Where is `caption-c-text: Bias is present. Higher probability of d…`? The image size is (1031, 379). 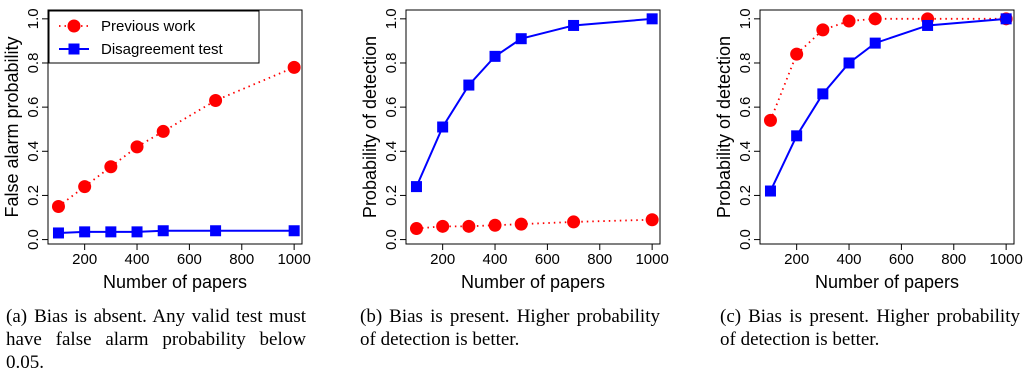 caption-c-text: Bias is present. Higher probability of d… is located at coordinates (870, 328).